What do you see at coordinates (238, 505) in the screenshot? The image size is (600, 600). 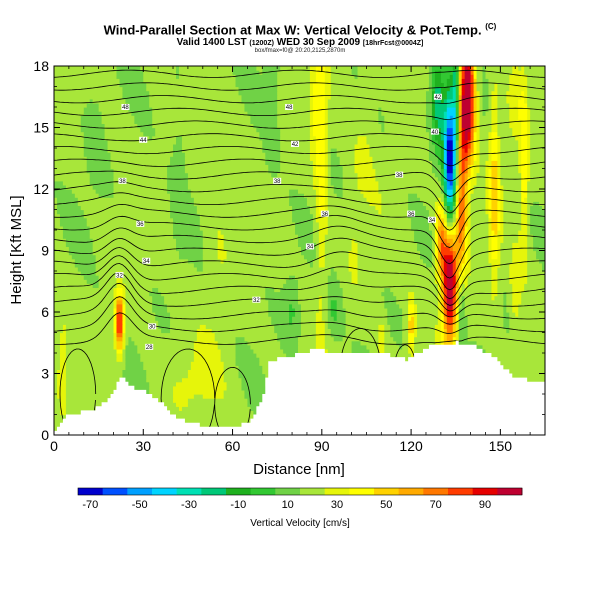 I see `colorbar-tick-label: -10` at bounding box center [238, 505].